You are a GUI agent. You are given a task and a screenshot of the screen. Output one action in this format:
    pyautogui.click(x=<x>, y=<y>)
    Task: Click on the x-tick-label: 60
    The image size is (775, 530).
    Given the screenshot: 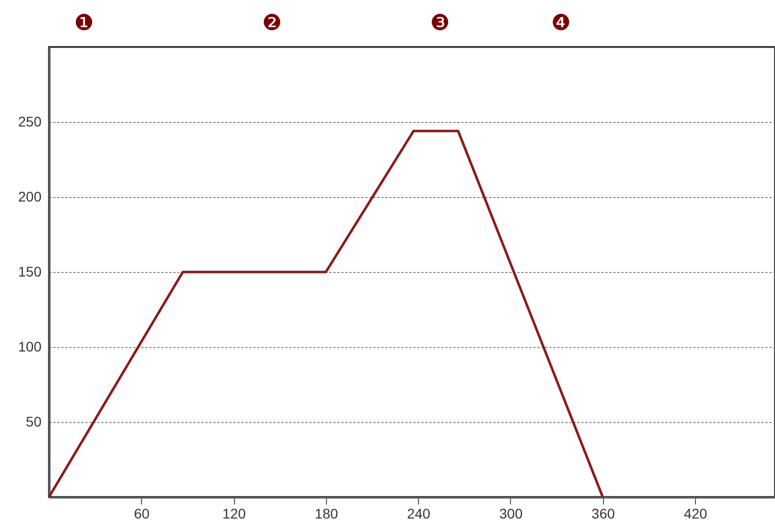 What is the action you would take?
    pyautogui.click(x=142, y=514)
    